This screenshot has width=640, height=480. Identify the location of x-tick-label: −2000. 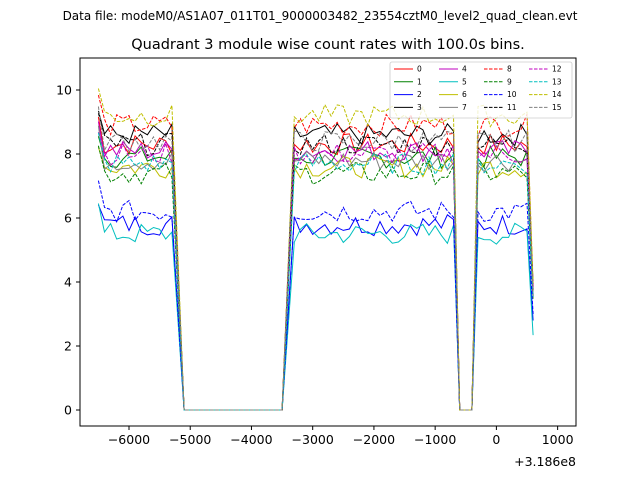
(374, 439).